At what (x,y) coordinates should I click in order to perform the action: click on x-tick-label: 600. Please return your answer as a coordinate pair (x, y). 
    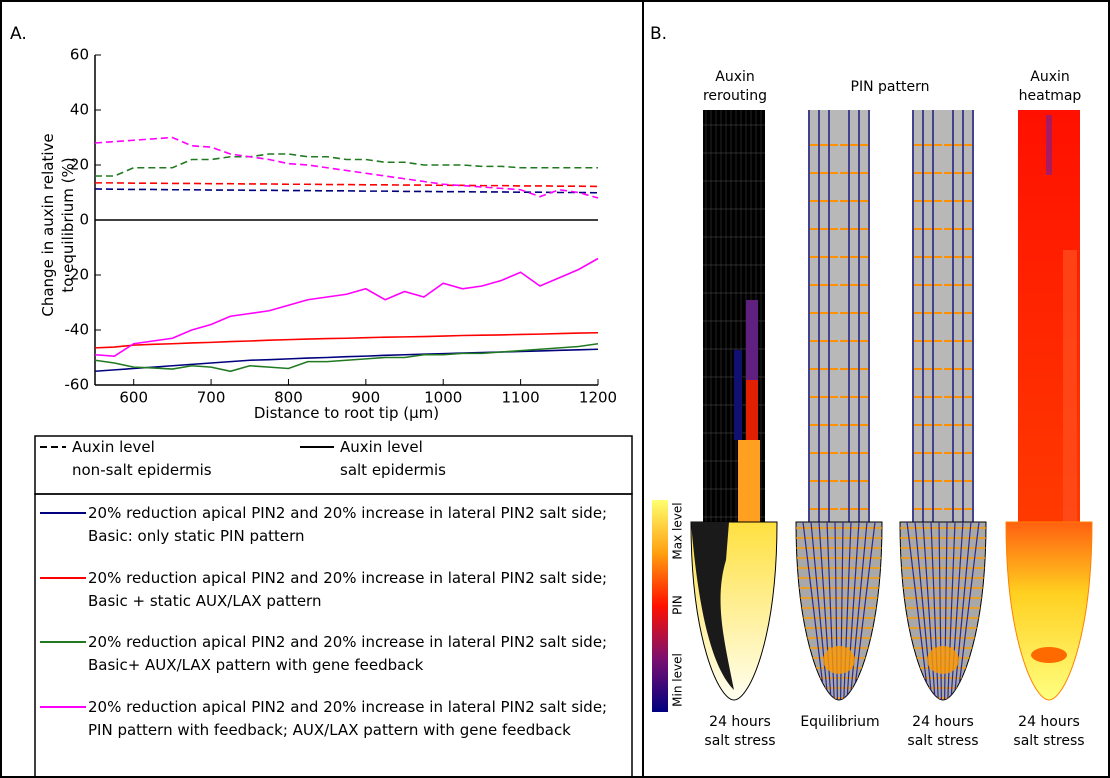
    Looking at the image, I should click on (133, 398).